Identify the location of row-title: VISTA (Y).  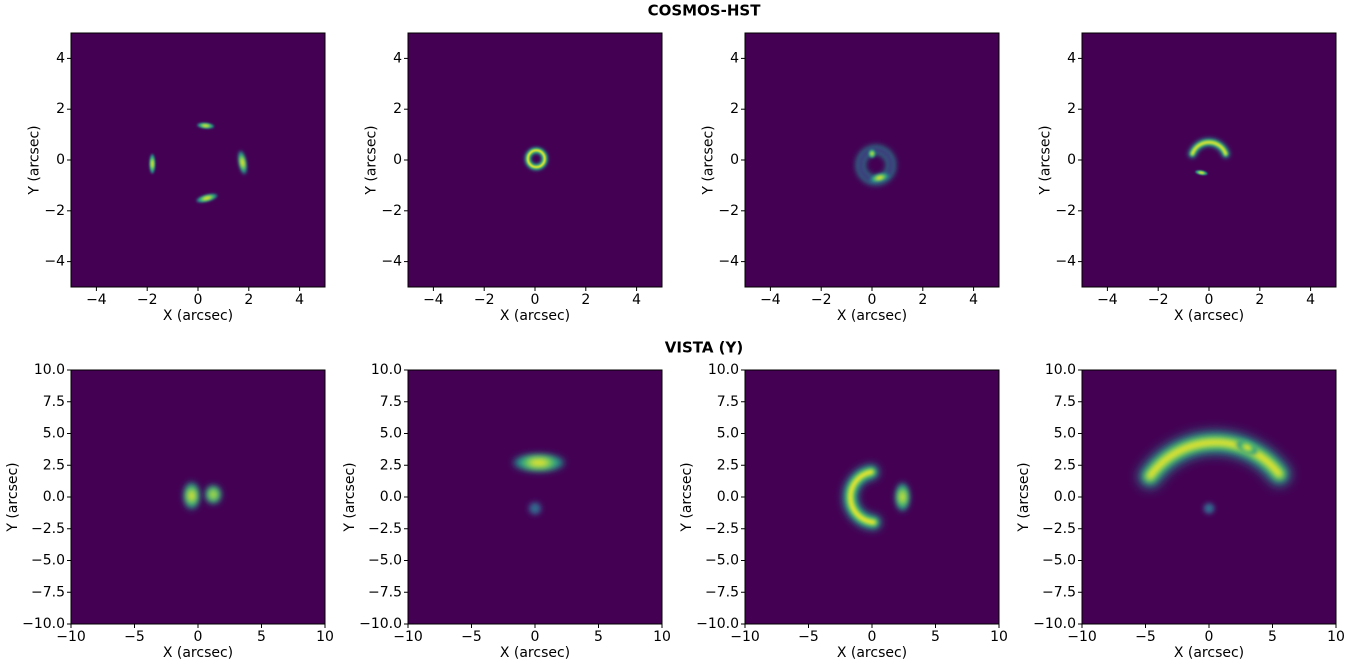
(704, 348).